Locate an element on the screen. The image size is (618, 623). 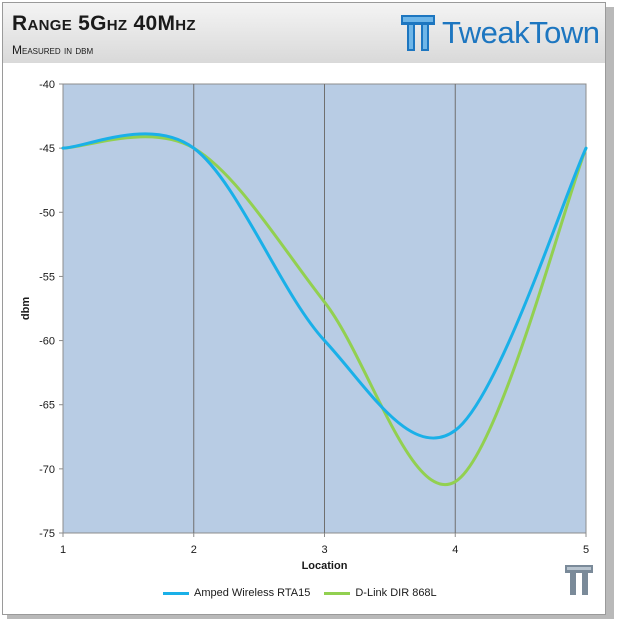
legend-swatch-dlink is located at coordinates (337, 593).